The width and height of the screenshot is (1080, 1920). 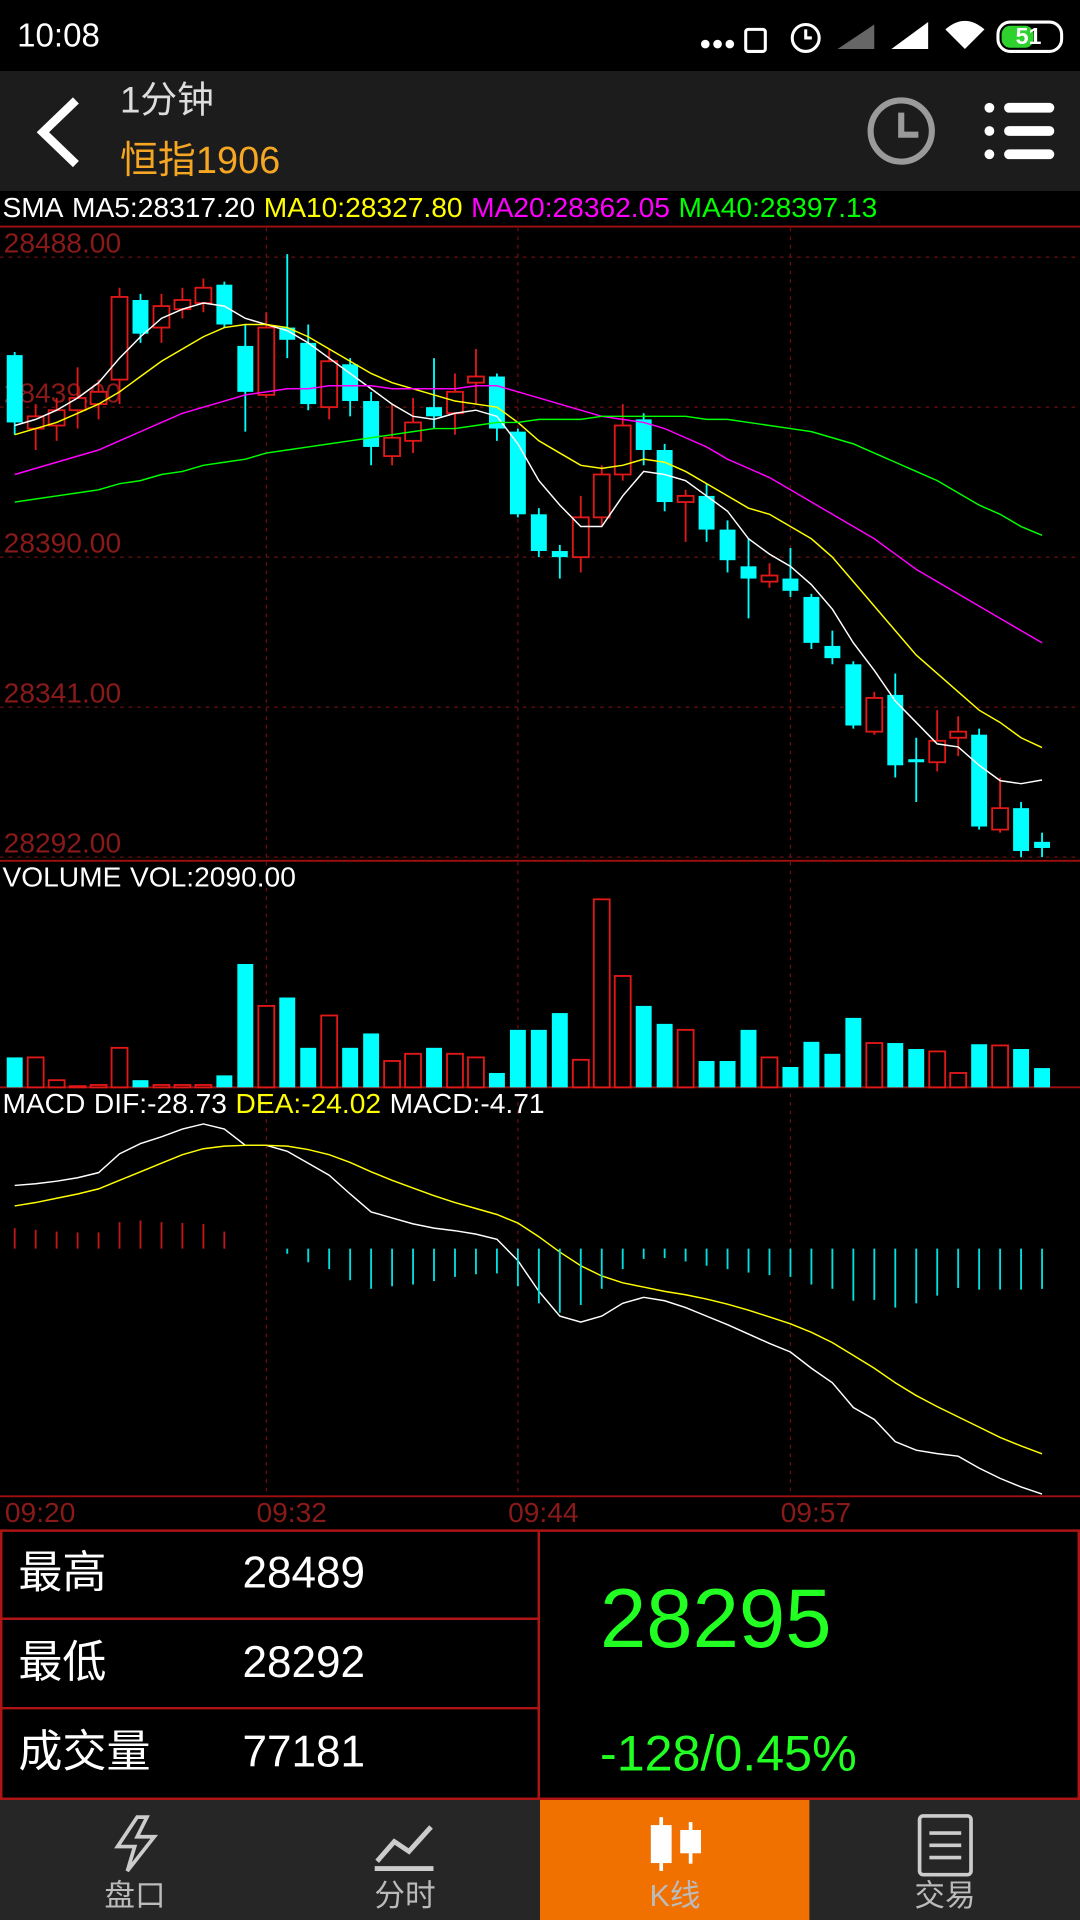 What do you see at coordinates (58, 36) in the screenshot?
I see `clock: 10:08` at bounding box center [58, 36].